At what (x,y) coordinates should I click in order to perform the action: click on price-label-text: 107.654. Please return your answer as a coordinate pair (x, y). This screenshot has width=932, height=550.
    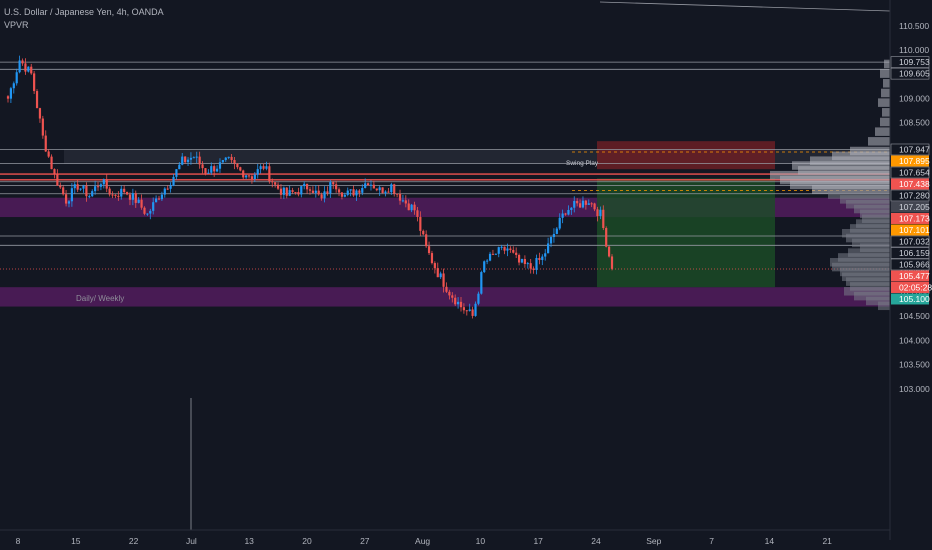
    Looking at the image, I should click on (914, 172).